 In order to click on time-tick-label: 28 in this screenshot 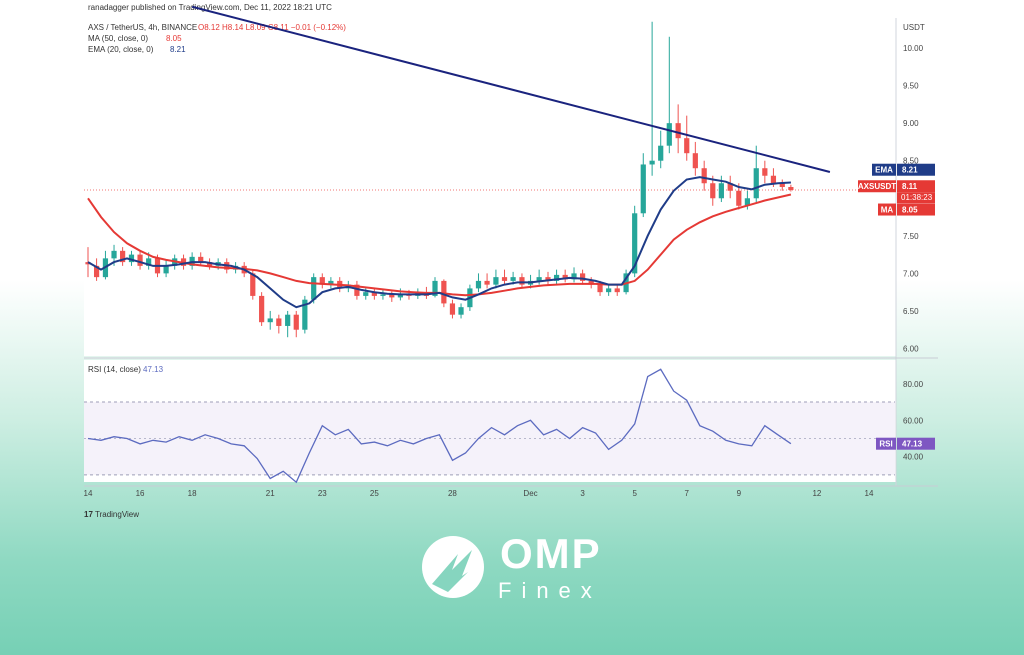, I will do `click(452, 493)`.